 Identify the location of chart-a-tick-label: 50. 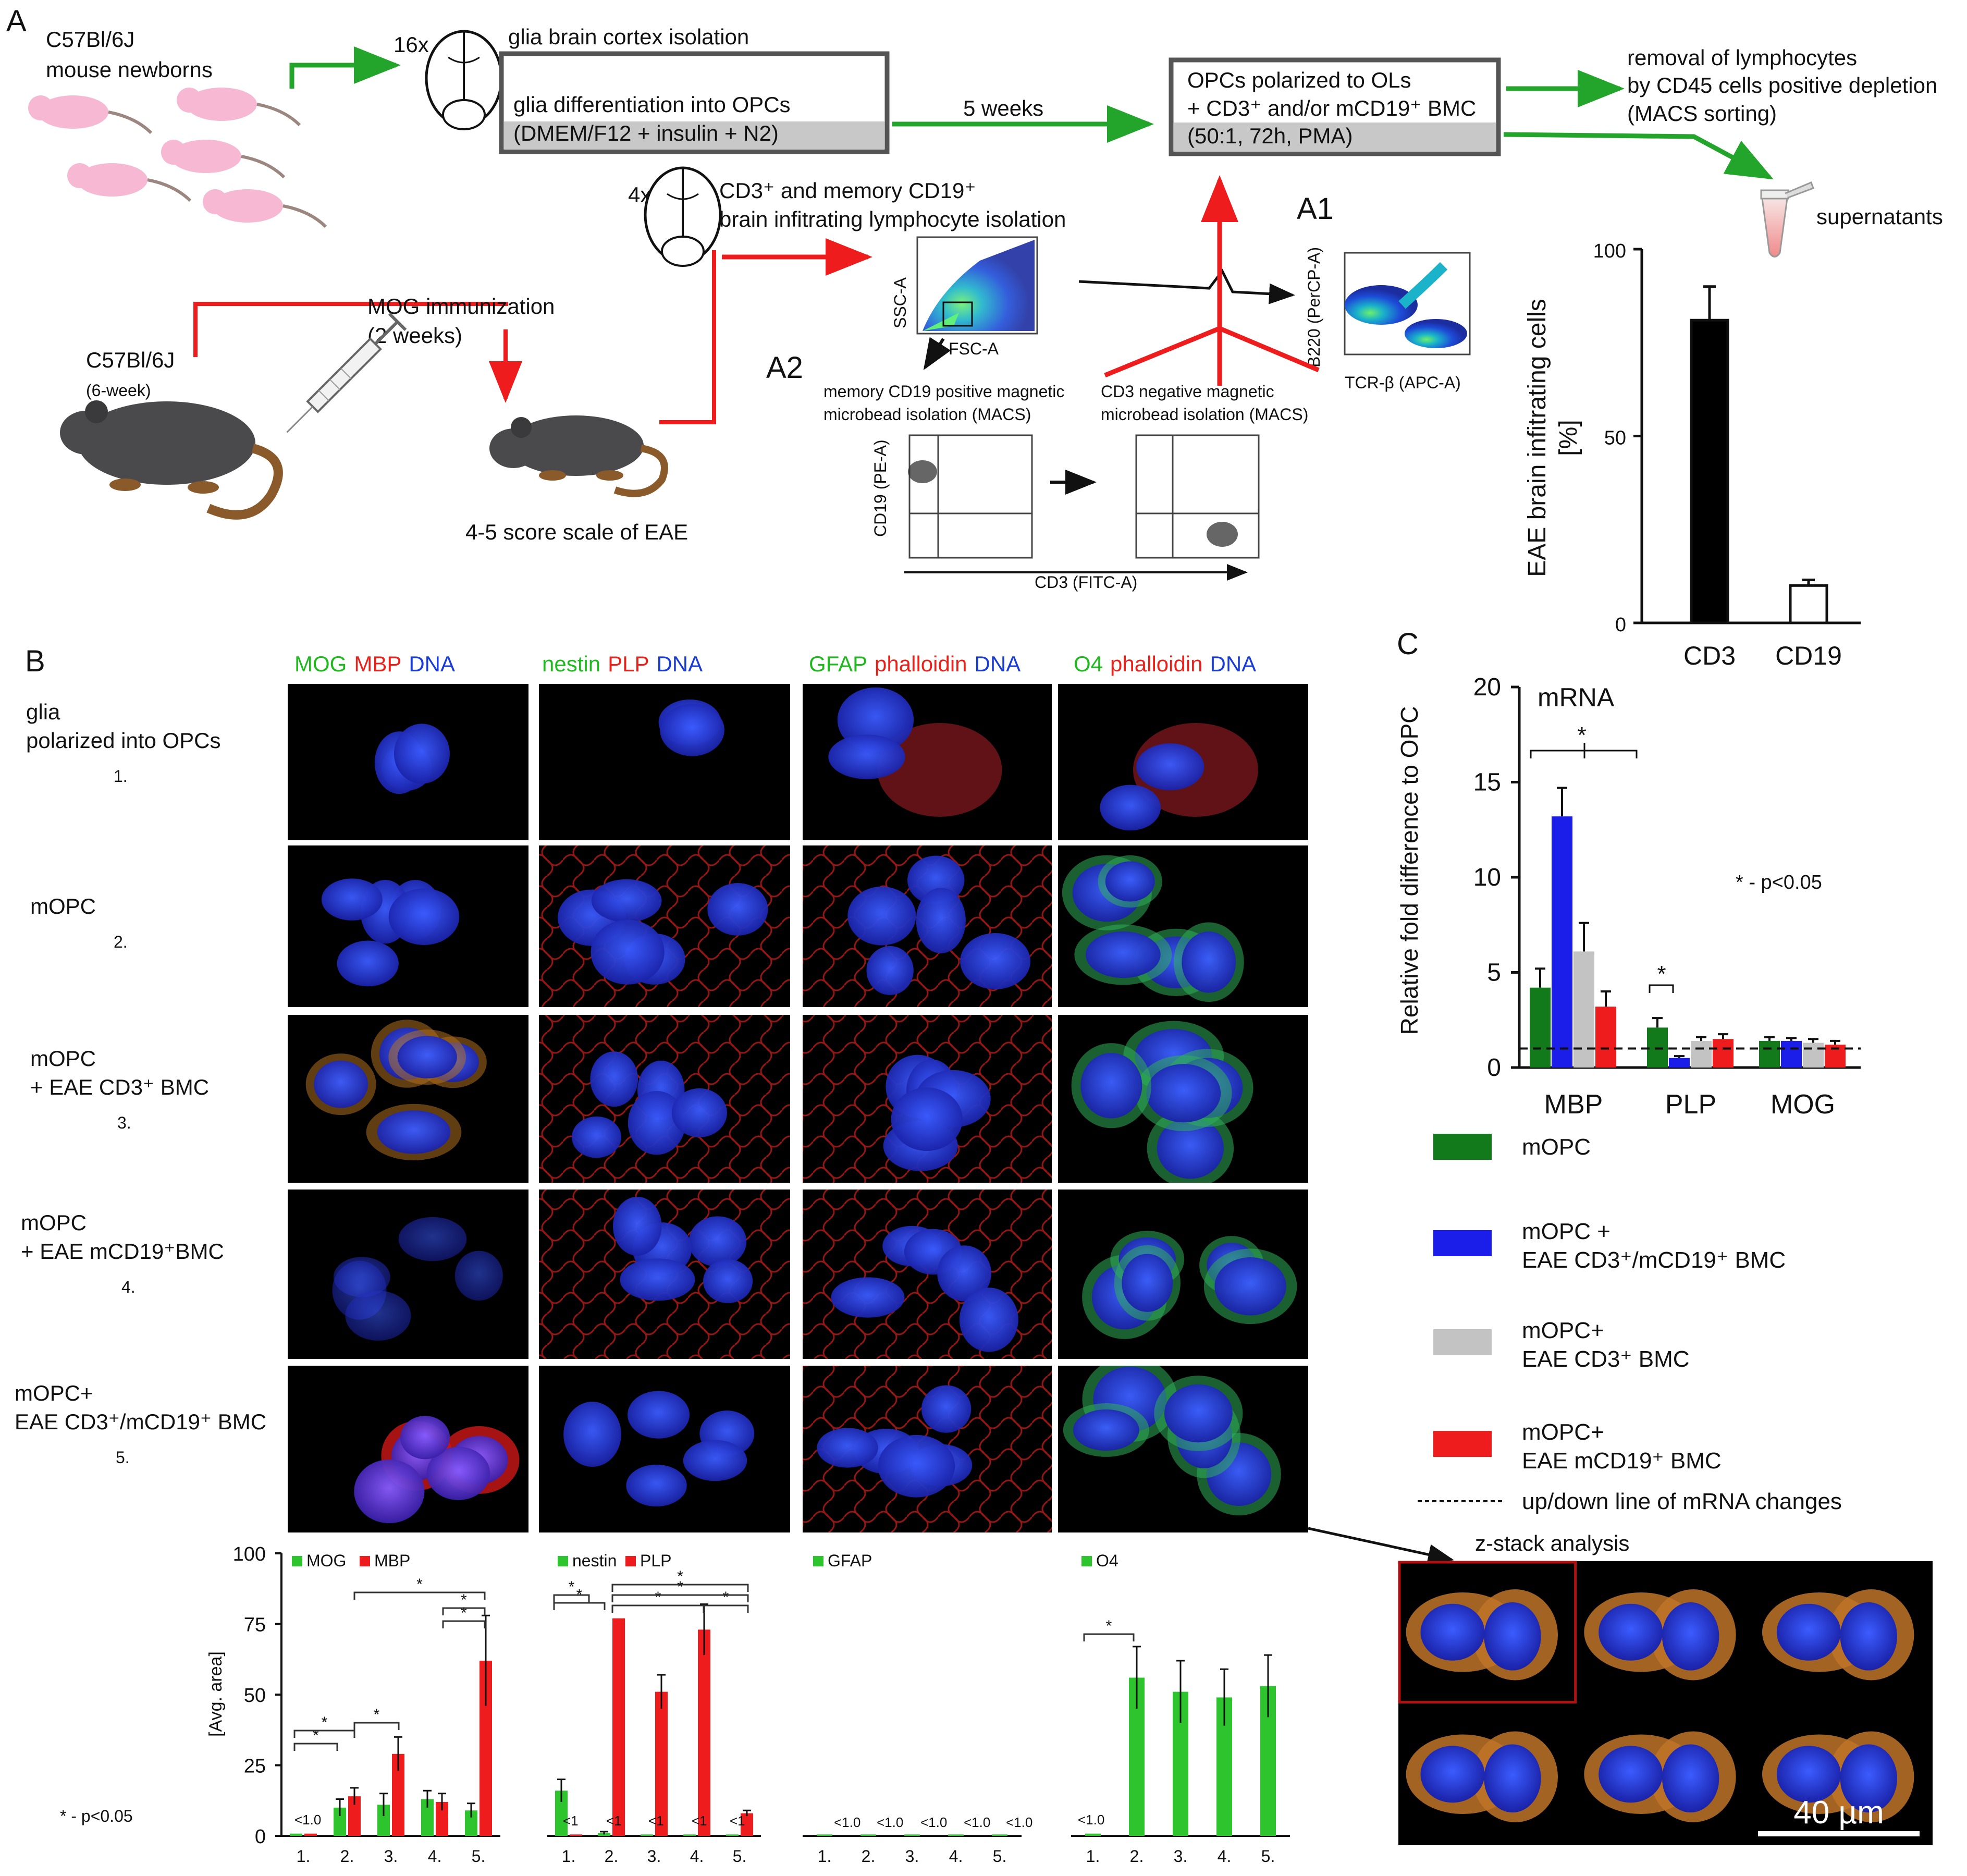
(1615, 438).